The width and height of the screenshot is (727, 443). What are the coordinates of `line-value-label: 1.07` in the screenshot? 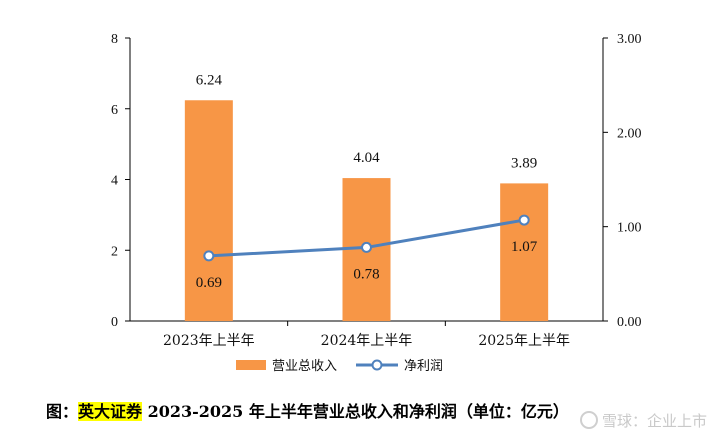 It's located at (524, 247).